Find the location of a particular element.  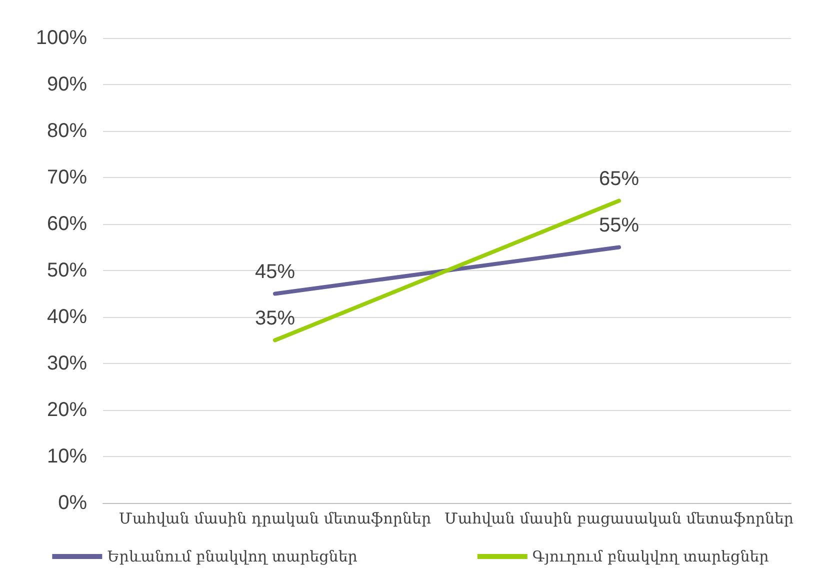

y-tick-label: 30% is located at coordinates (67, 363).